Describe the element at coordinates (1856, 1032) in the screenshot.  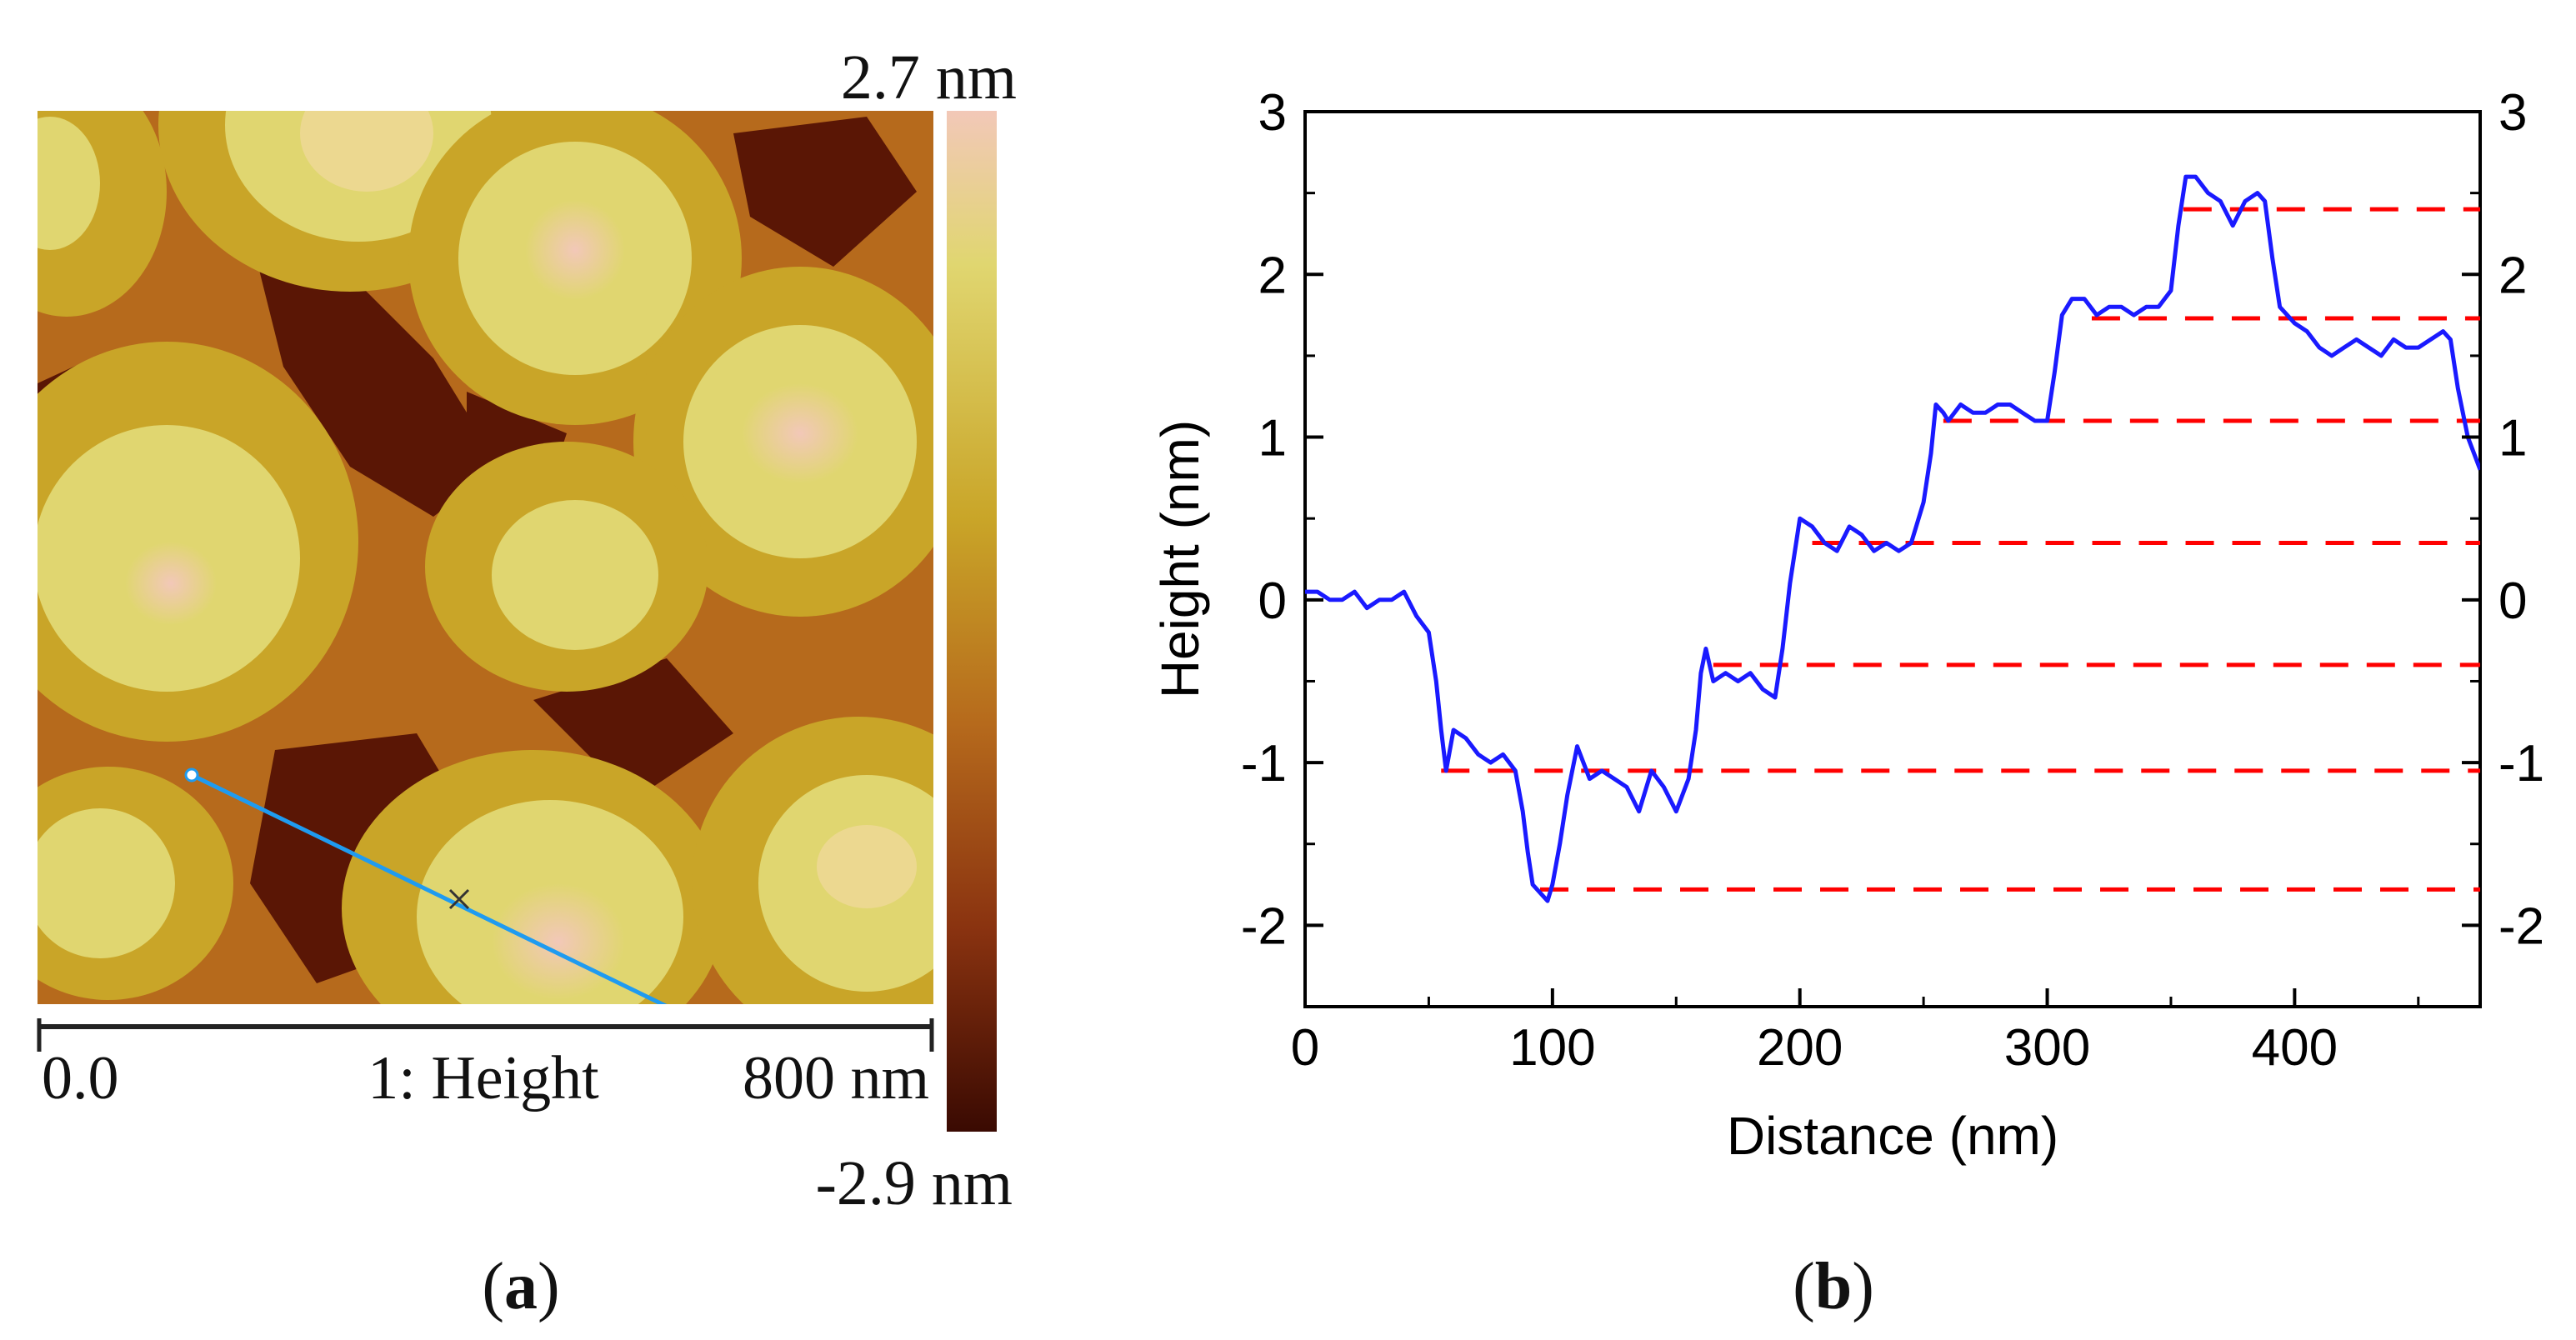
I see `x-axis-ticks: 0 100 200 300 400` at that location.